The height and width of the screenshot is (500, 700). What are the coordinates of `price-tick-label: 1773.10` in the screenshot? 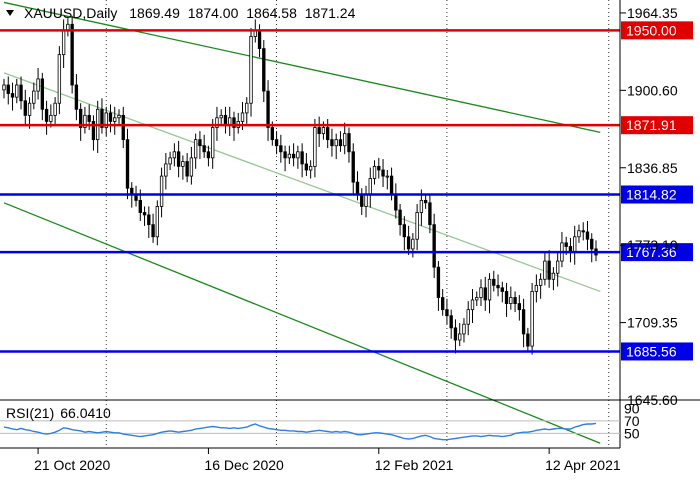 It's located at (652, 245).